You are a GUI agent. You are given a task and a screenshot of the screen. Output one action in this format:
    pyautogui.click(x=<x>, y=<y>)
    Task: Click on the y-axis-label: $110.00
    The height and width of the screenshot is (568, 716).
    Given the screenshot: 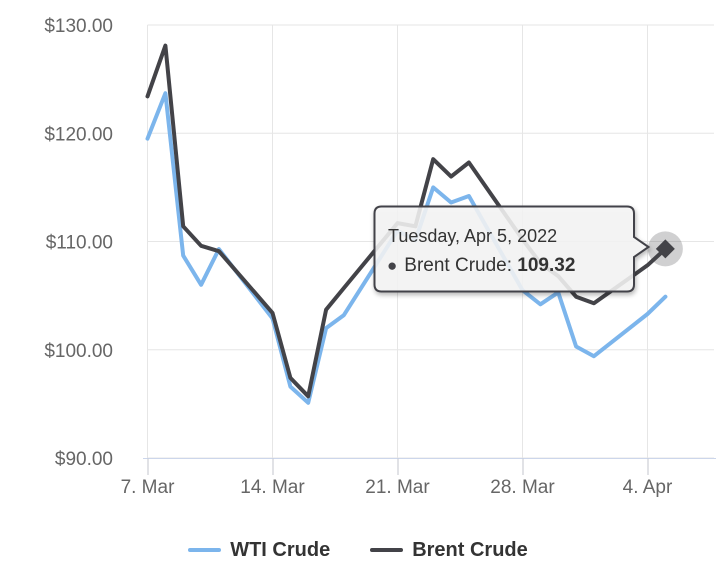 What is the action you would take?
    pyautogui.click(x=79, y=243)
    